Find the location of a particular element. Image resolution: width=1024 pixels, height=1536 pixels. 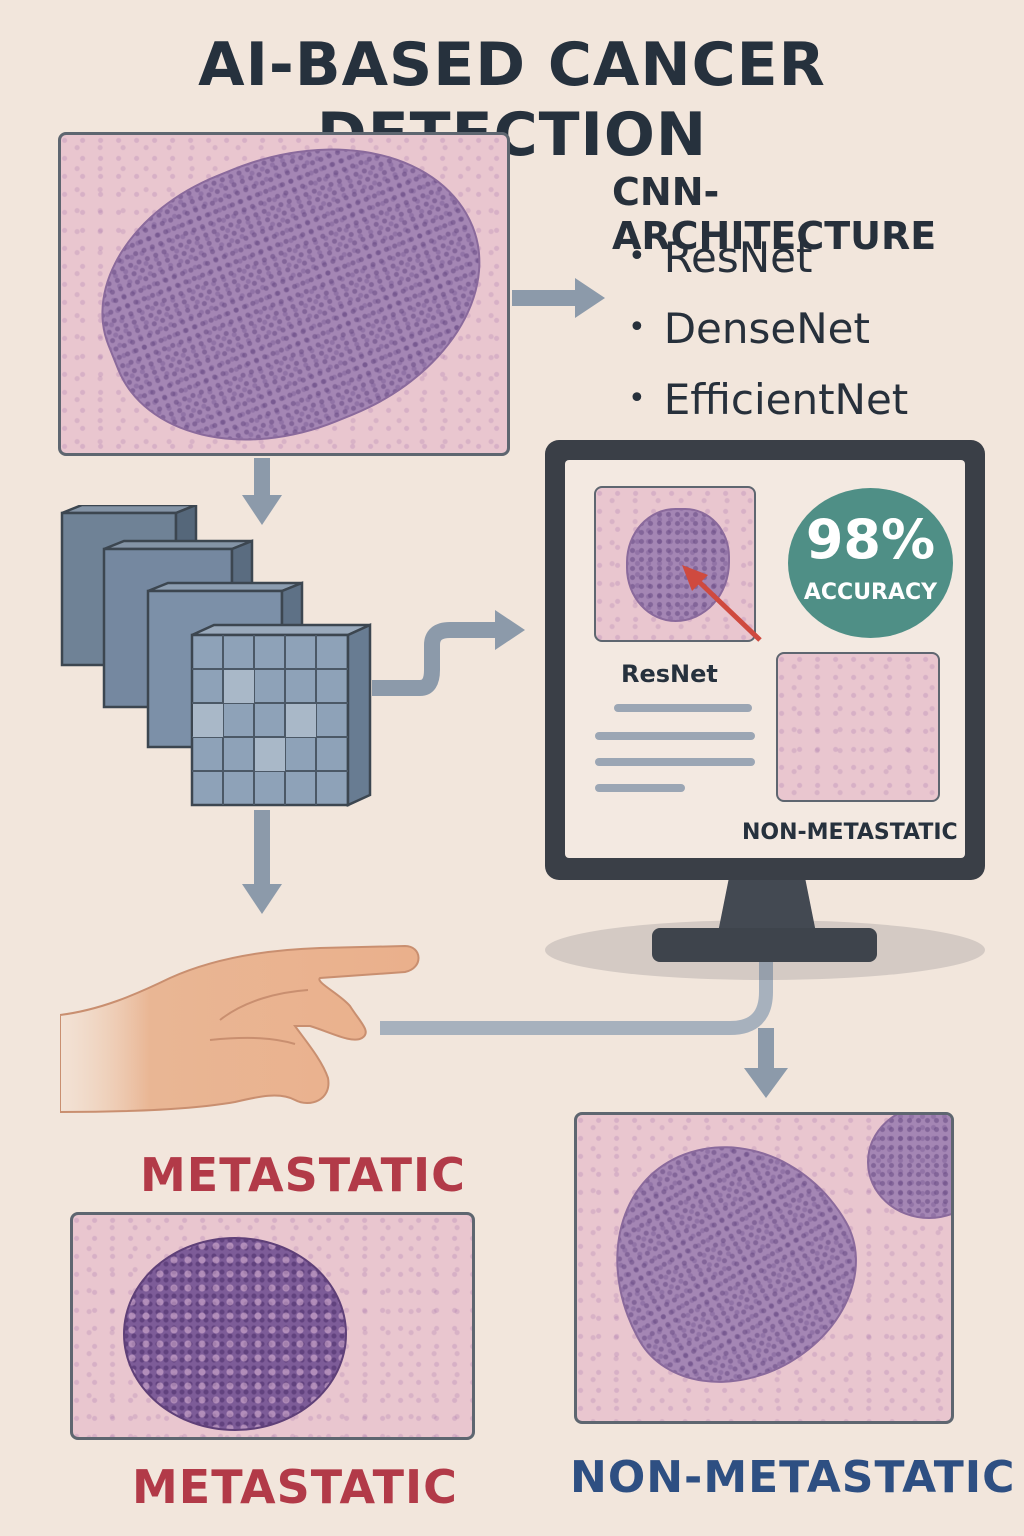

cnn-item-densenet: DenseNet is located at coordinates (768, 331).